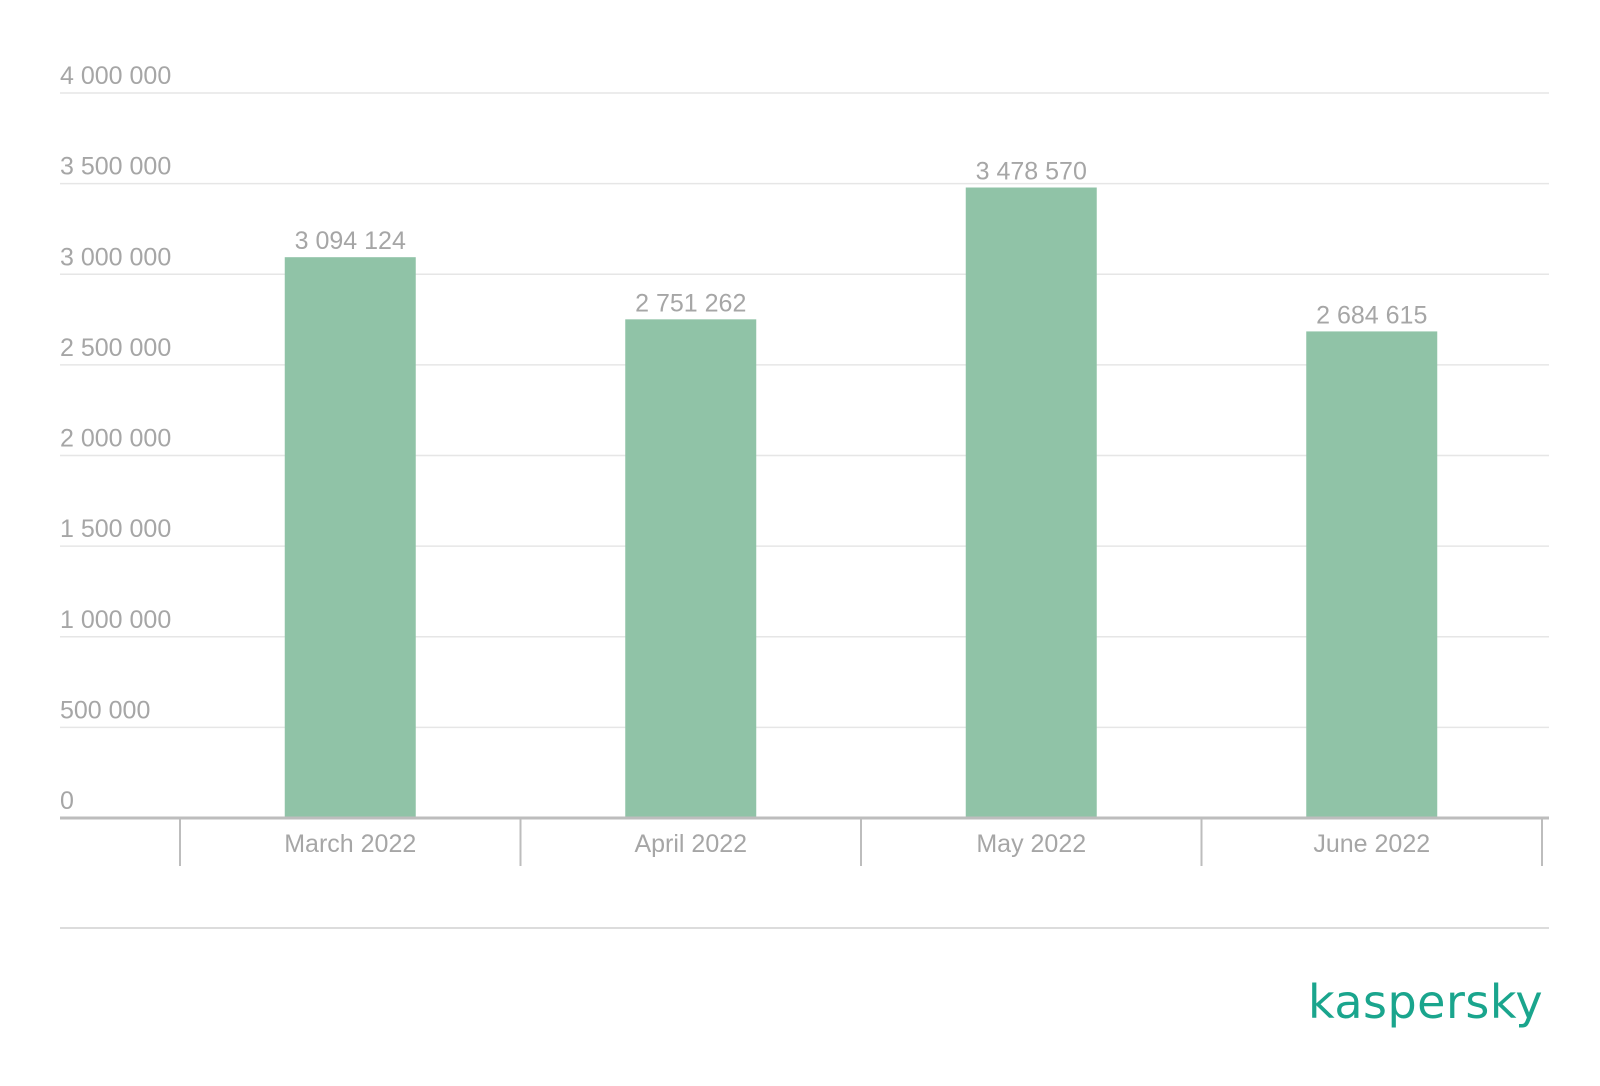 The image size is (1600, 1086). Describe the element at coordinates (1426, 1002) in the screenshot. I see `kaspersky-logo: kaspersky` at that location.